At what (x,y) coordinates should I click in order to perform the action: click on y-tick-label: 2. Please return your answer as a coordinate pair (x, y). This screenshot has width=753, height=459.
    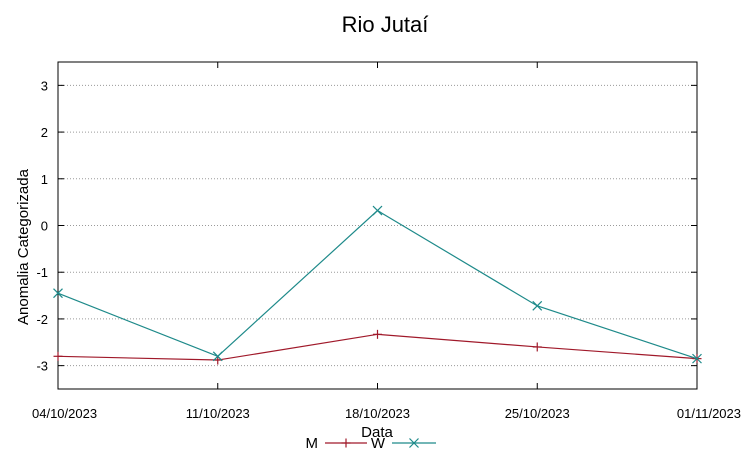
    Looking at the image, I should click on (44, 132).